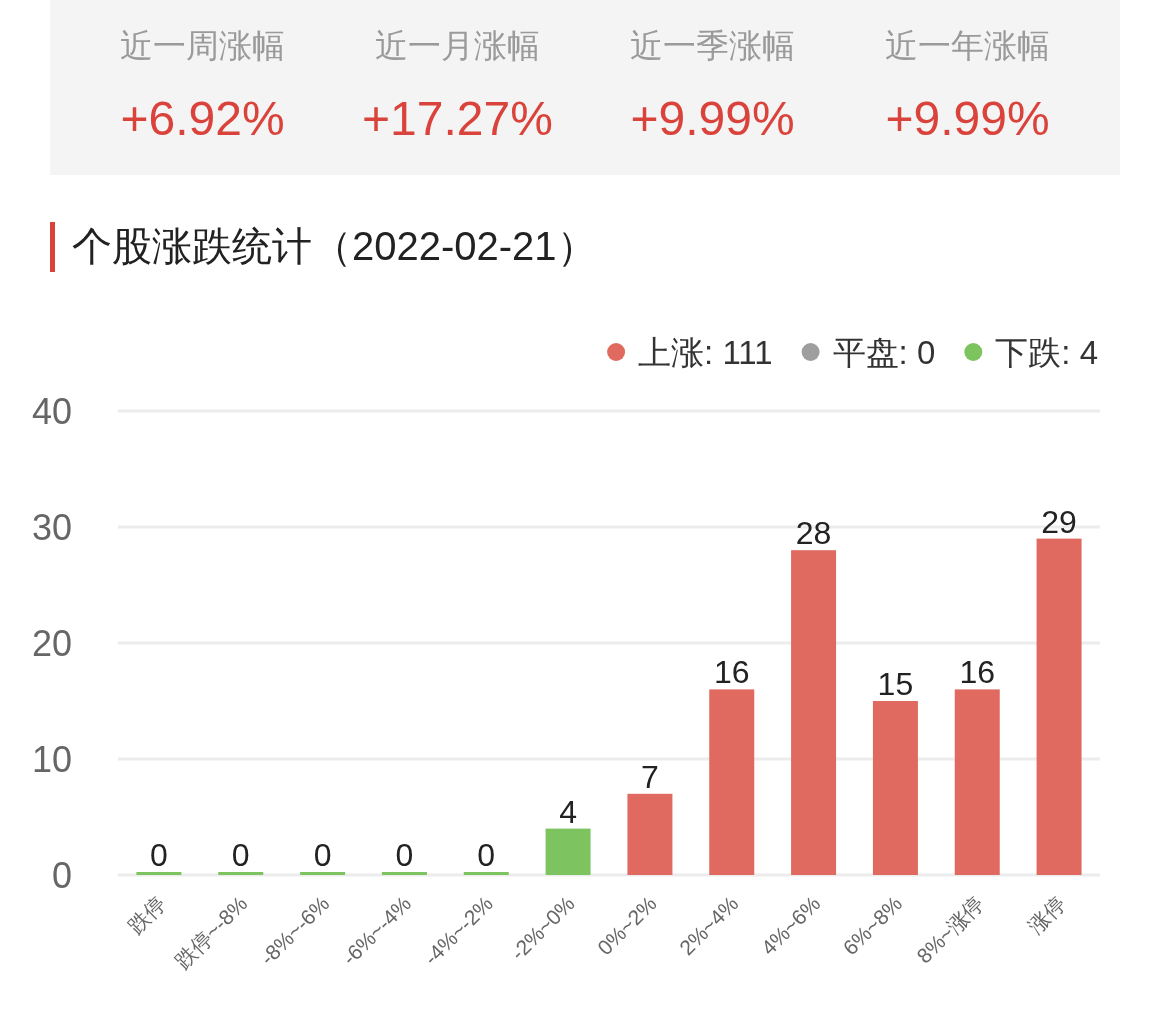  I want to click on data-label: 4, so click(568, 811).